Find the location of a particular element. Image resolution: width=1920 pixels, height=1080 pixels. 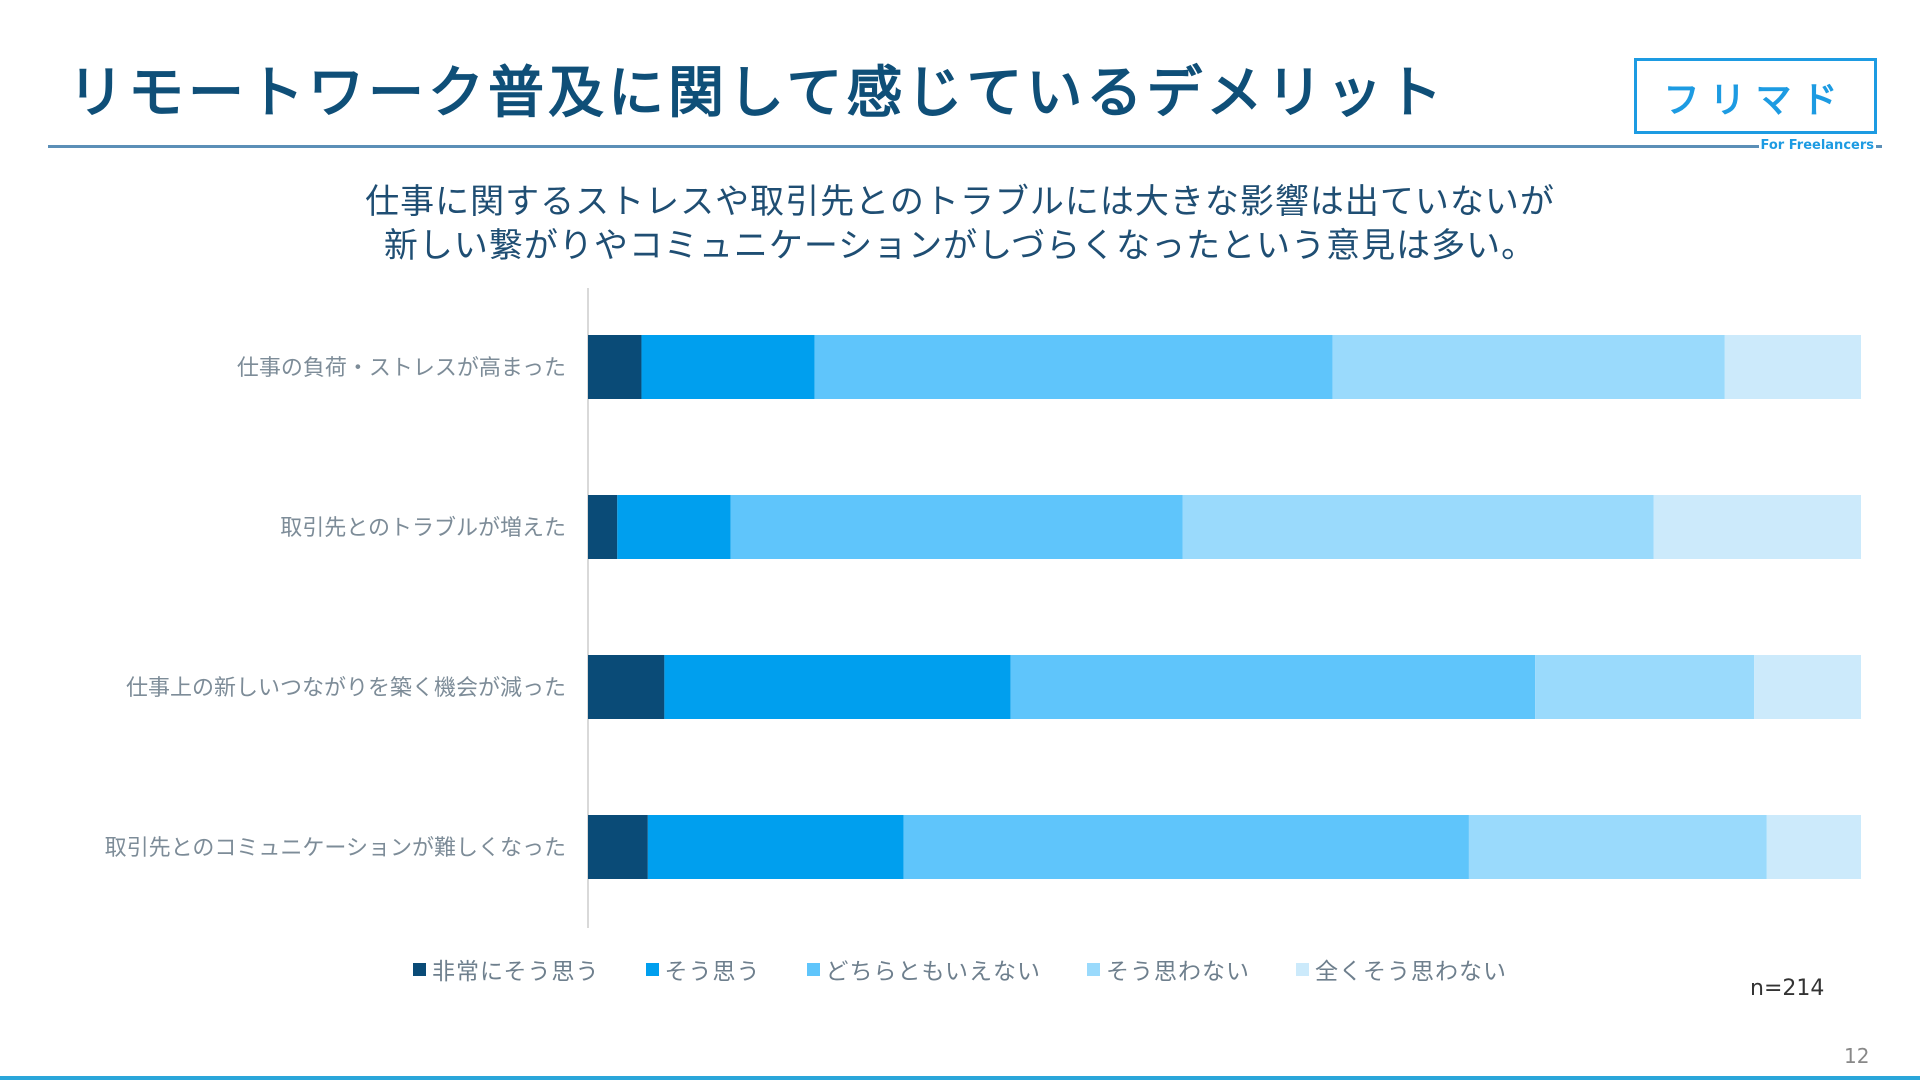

legend-item-3: どちらともいえない is located at coordinates (924, 969).